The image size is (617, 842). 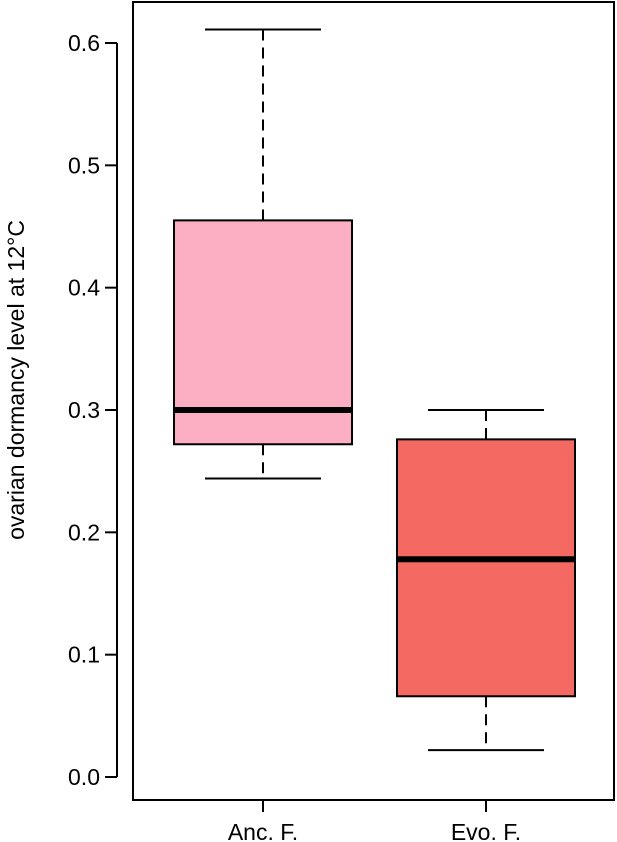 I want to click on y-tick-label: 0.2, so click(x=84, y=532).